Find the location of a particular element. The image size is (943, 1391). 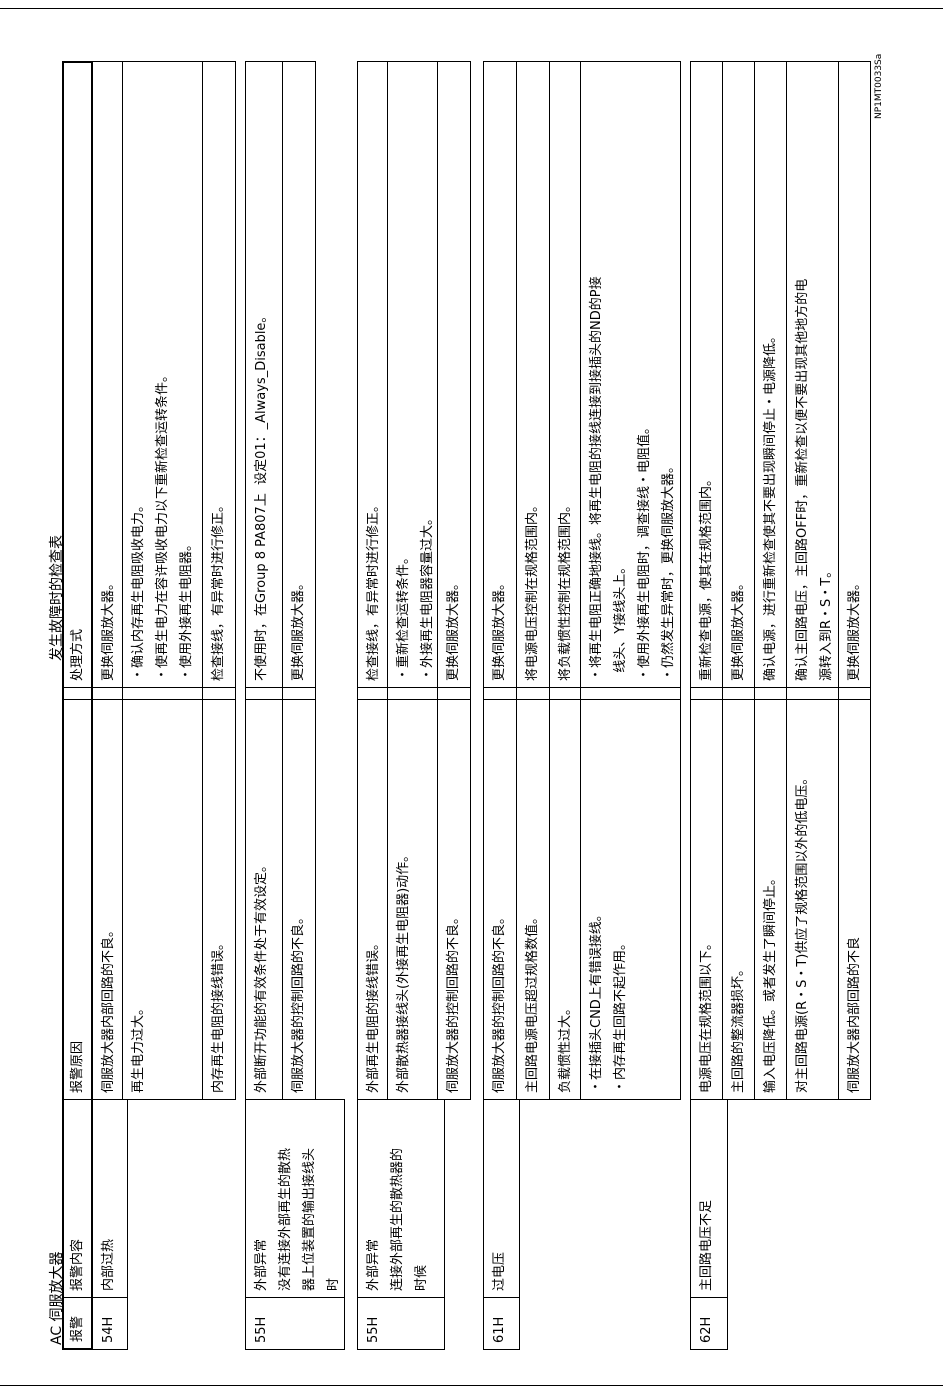

alarm-remedy: 重新检查电源，使其在规格范围内。 is located at coordinates (706, 374).